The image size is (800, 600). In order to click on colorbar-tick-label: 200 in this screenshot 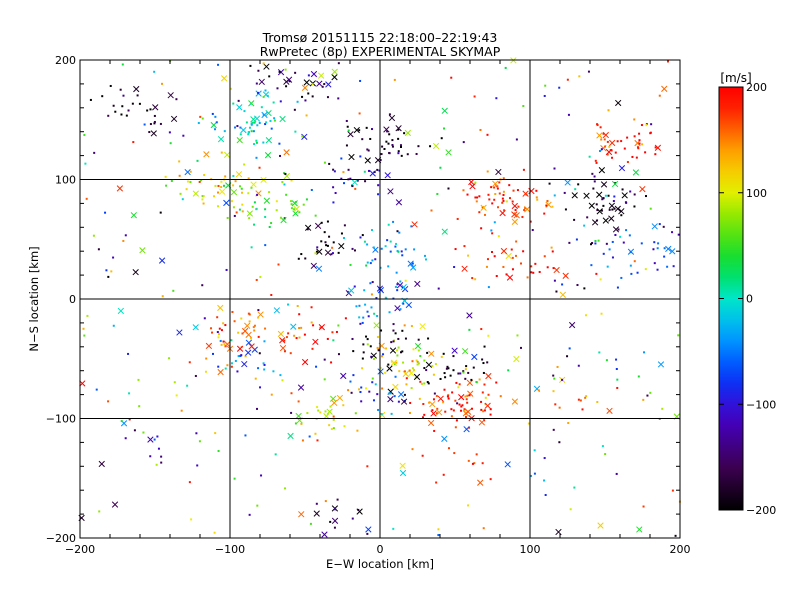, I will do `click(756, 87)`.